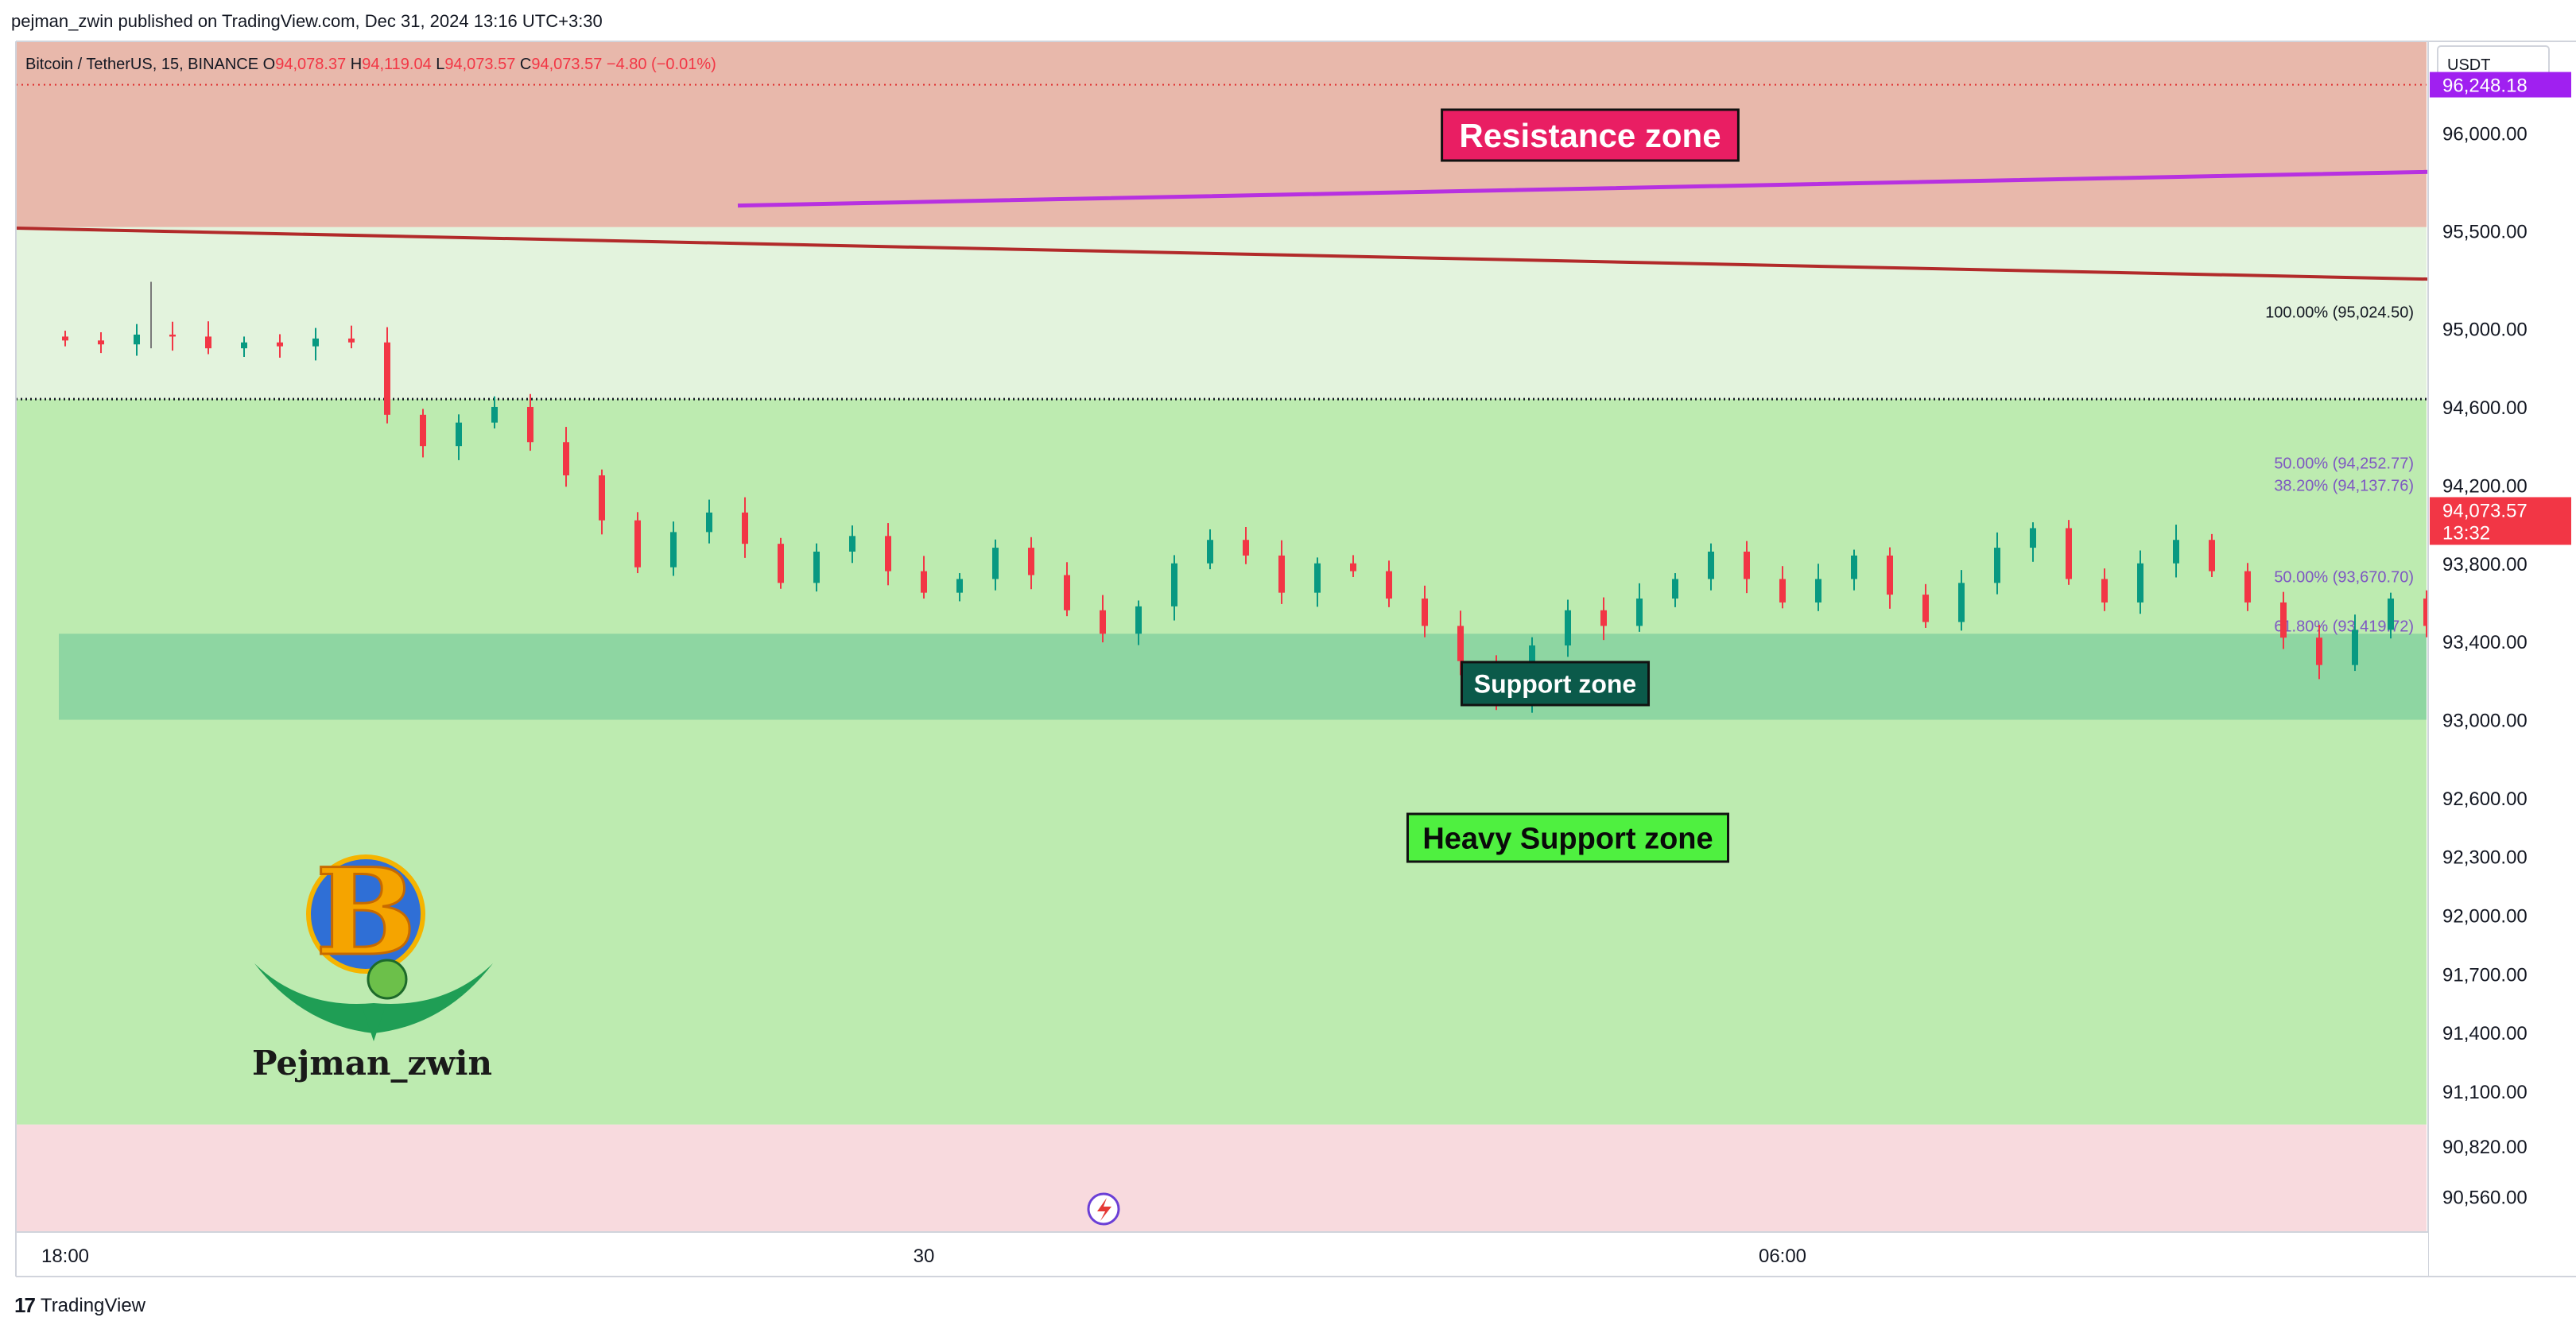 This screenshot has height=1329, width=2576. I want to click on logo-tip, so click(374, 1023).